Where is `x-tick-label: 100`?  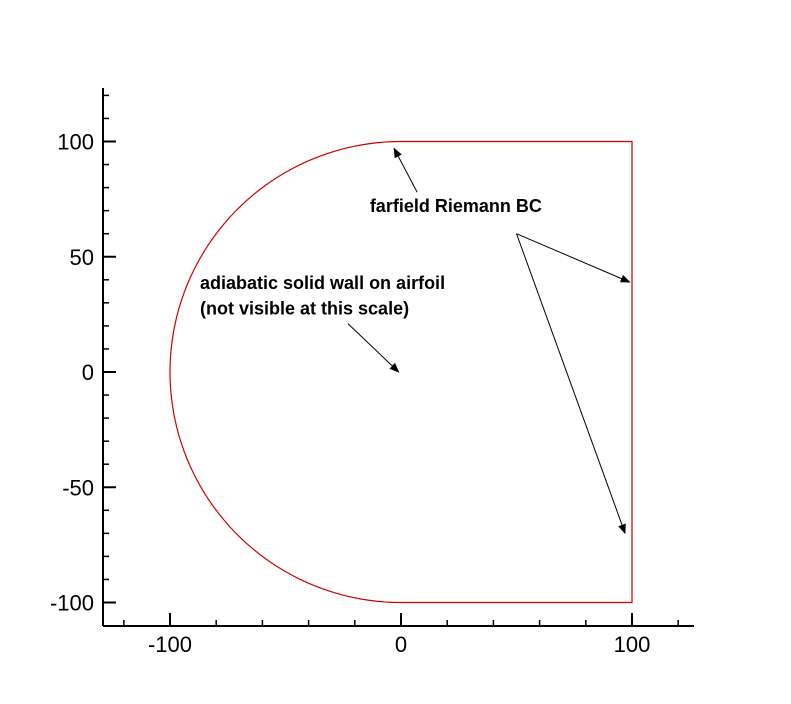
x-tick-label: 100 is located at coordinates (632, 644).